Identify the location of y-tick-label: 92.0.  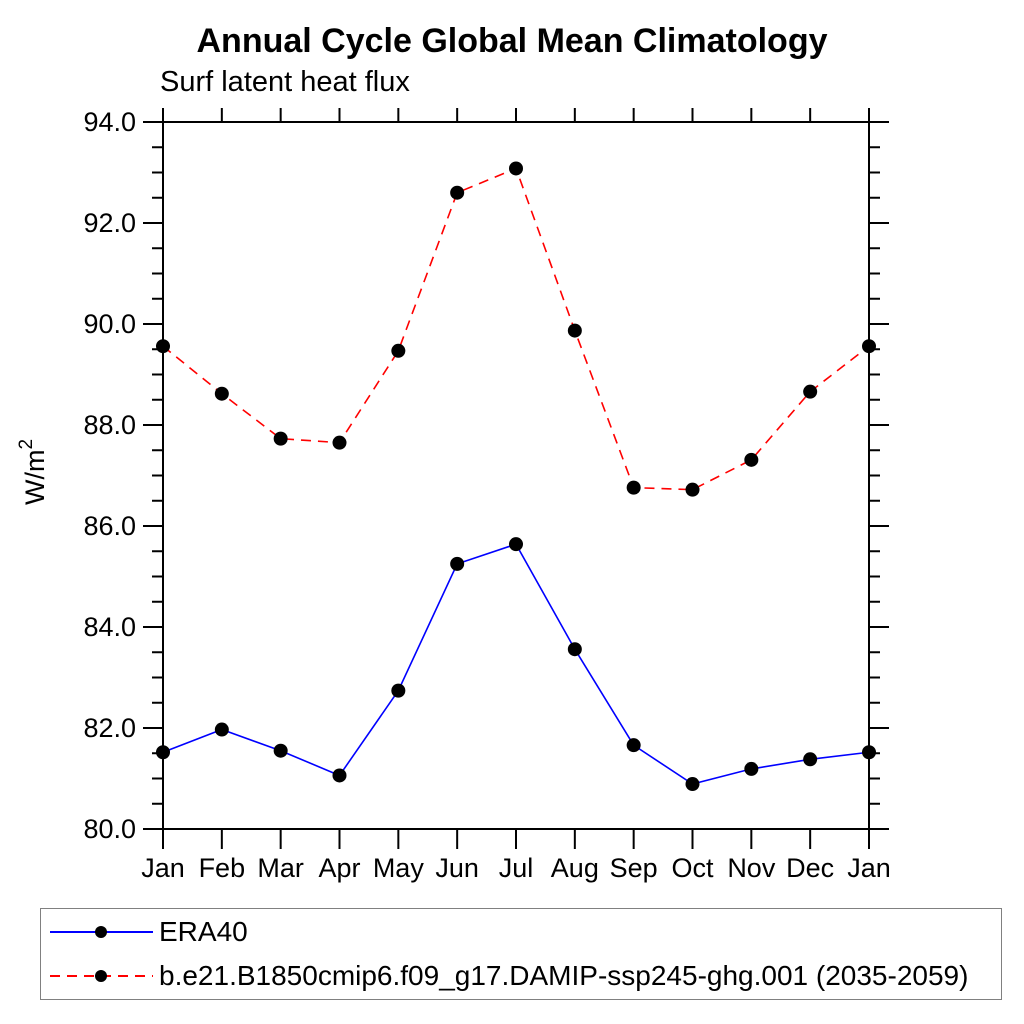
(109, 223).